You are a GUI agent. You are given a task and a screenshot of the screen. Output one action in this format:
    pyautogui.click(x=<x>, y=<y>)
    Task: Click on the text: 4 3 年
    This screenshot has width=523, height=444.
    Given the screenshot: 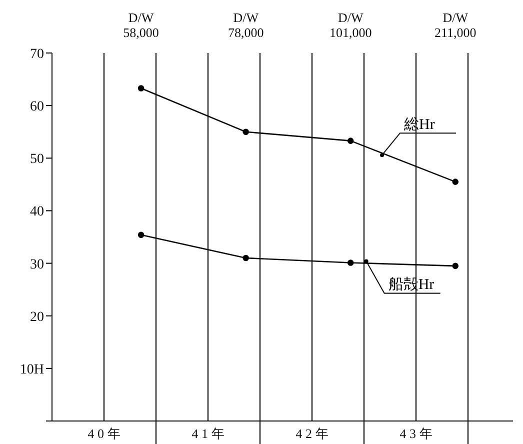 What is the action you would take?
    pyautogui.click(x=416, y=433)
    